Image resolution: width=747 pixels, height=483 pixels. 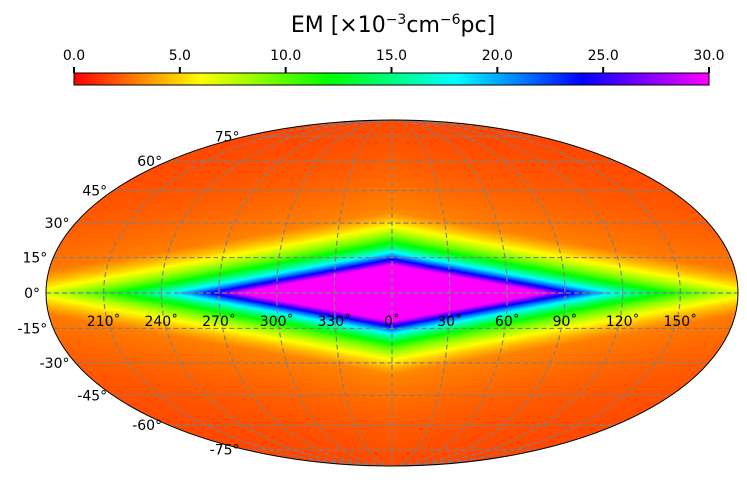 I want to click on colorbar-tick-label: 10.0, so click(x=285, y=56).